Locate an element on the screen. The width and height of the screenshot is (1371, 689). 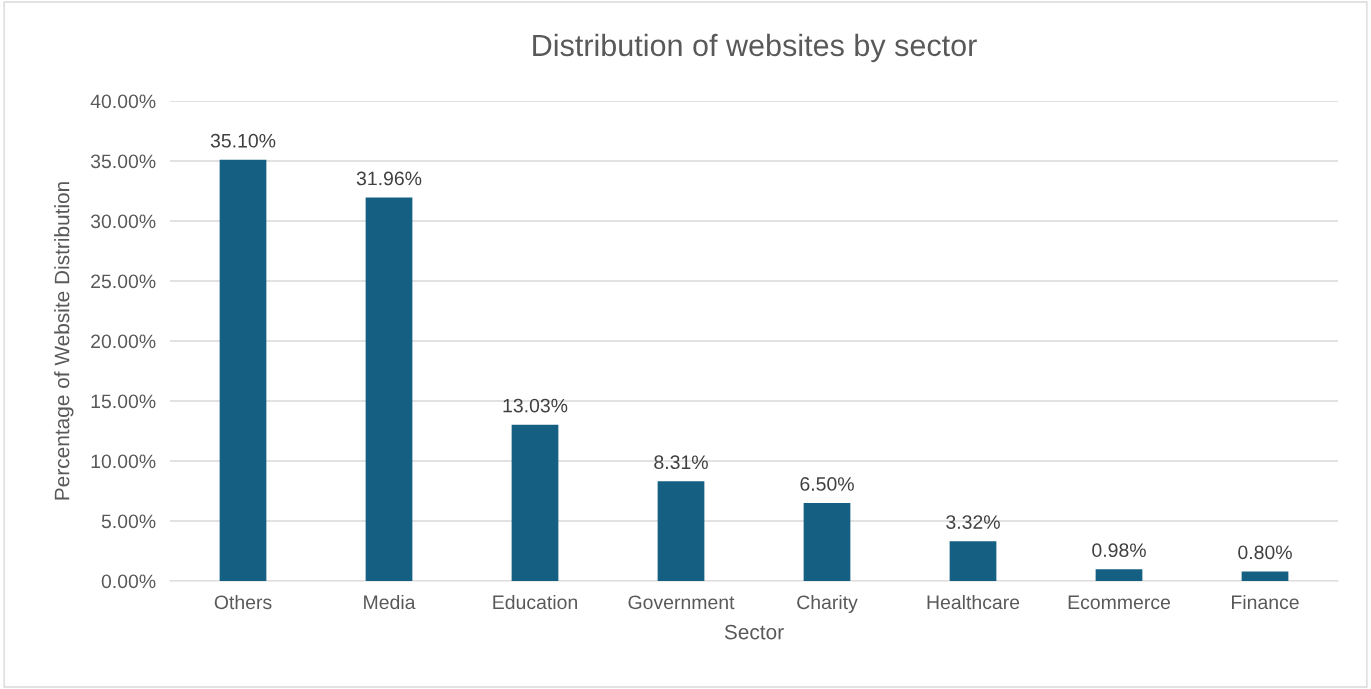
x-tick-label: Media is located at coordinates (390, 602).